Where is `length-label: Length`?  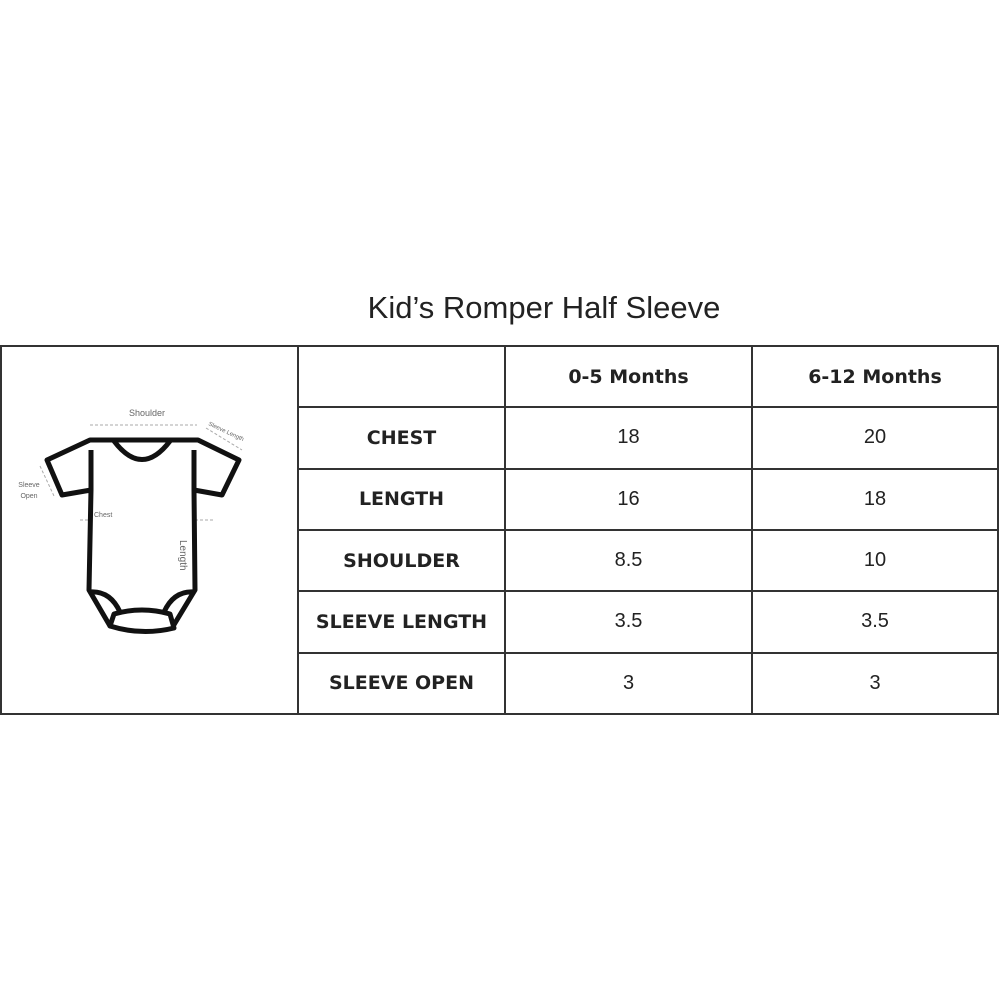
length-label: Length is located at coordinates (182, 555).